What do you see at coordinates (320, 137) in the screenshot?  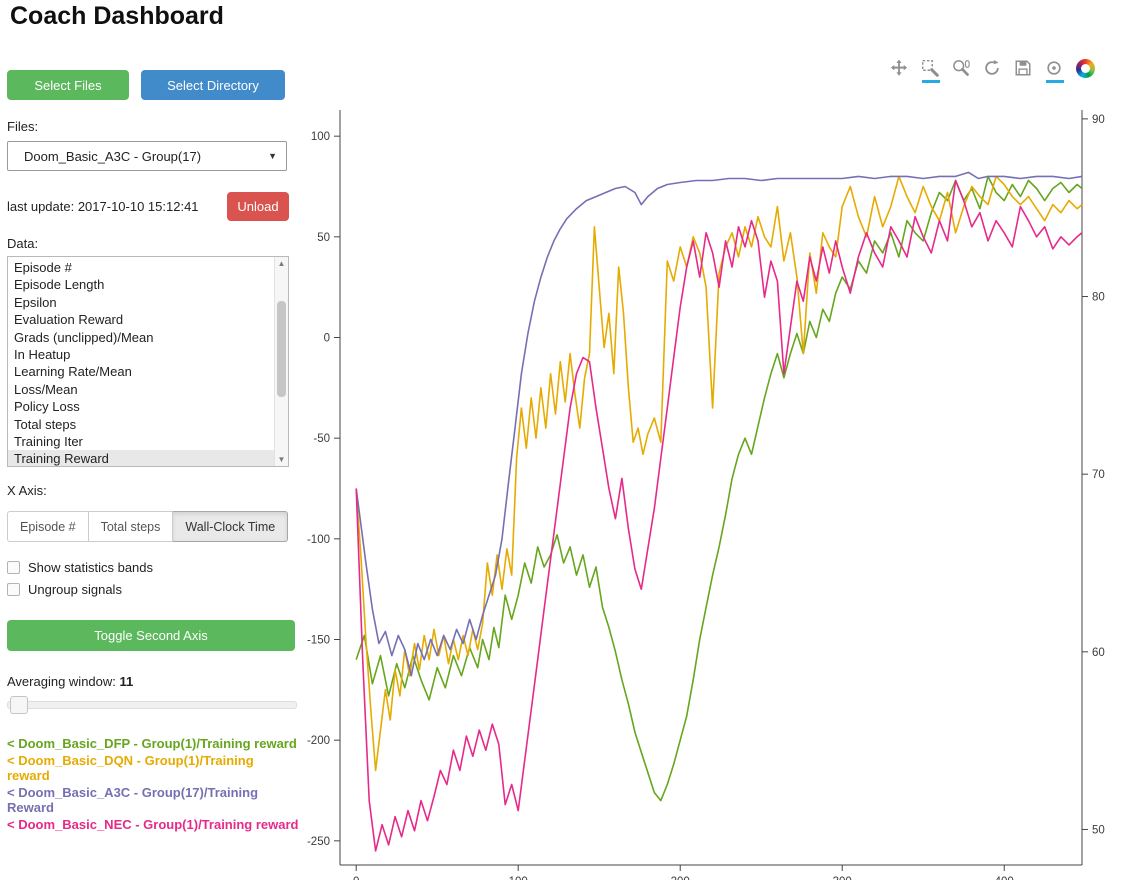 I see `y-tick-label-left: 100` at bounding box center [320, 137].